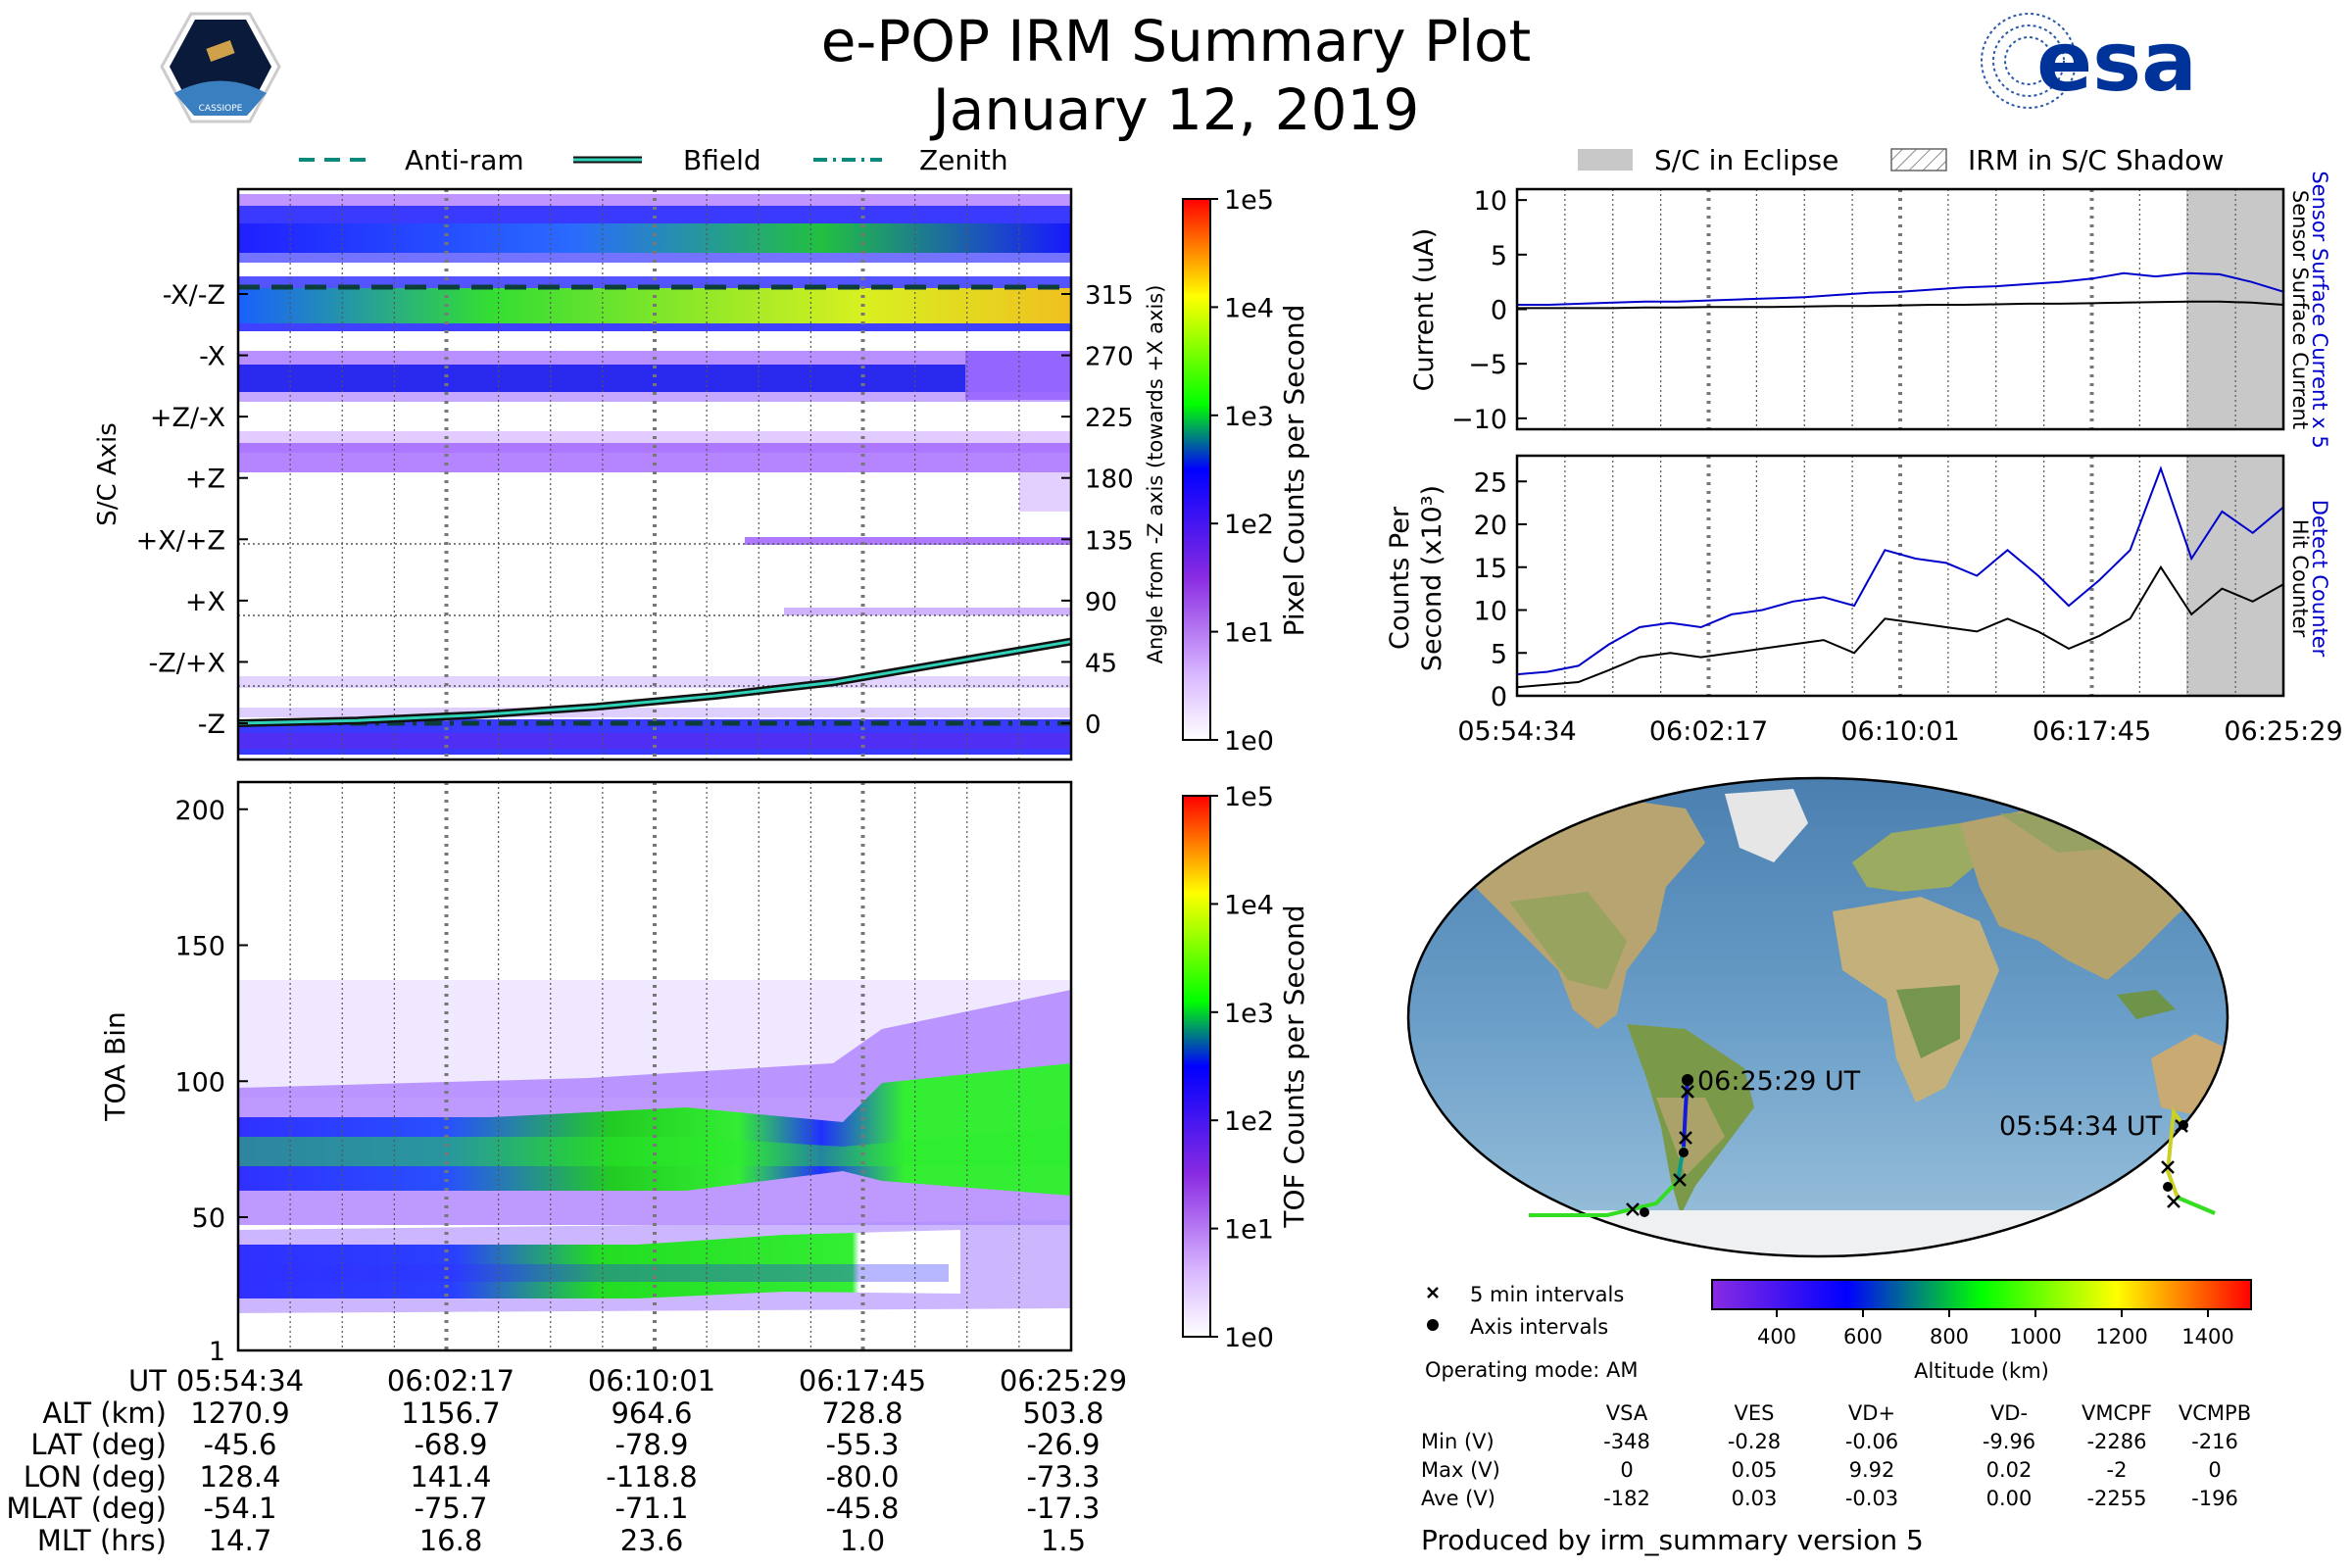 The height and width of the screenshot is (1568, 2352). What do you see at coordinates (722, 160) in the screenshot?
I see `legend-bfield: Bfield` at bounding box center [722, 160].